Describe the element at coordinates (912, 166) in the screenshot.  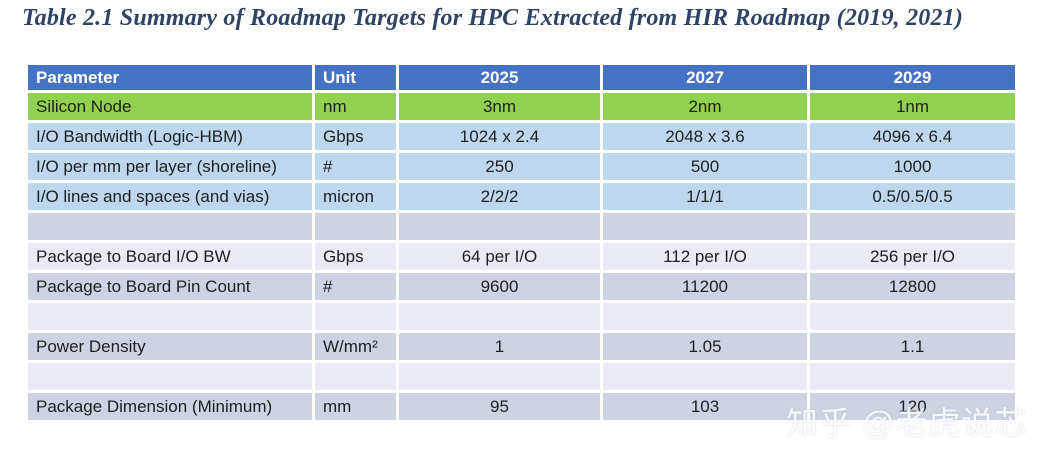
I see `value-cell: 1000` at that location.